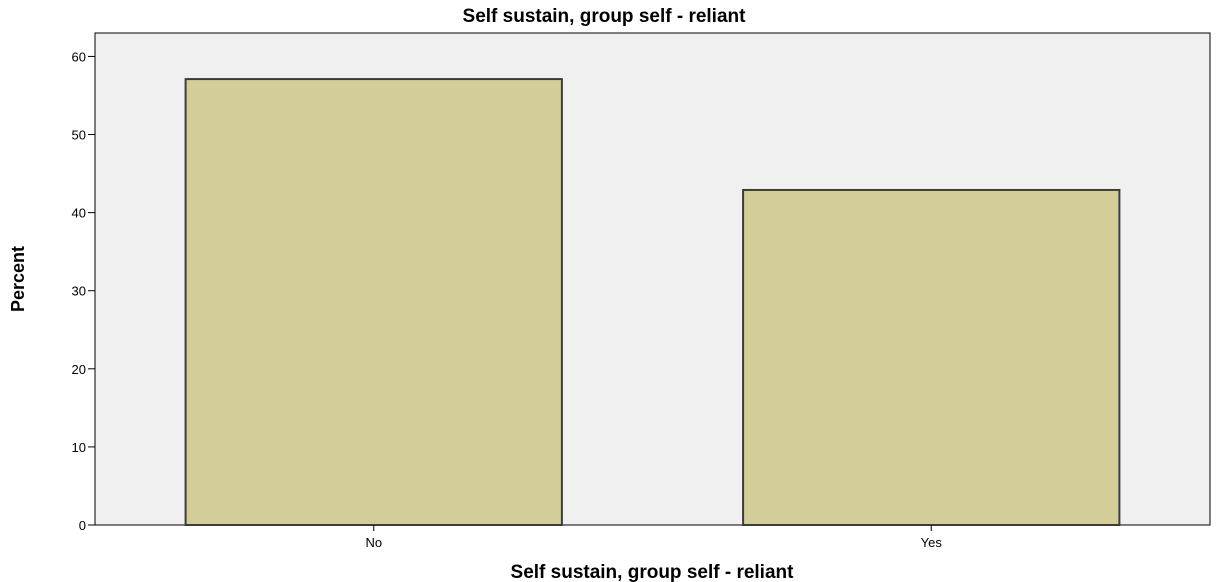 The image size is (1216, 582). I want to click on y-tick-label-30: 30, so click(79, 291).